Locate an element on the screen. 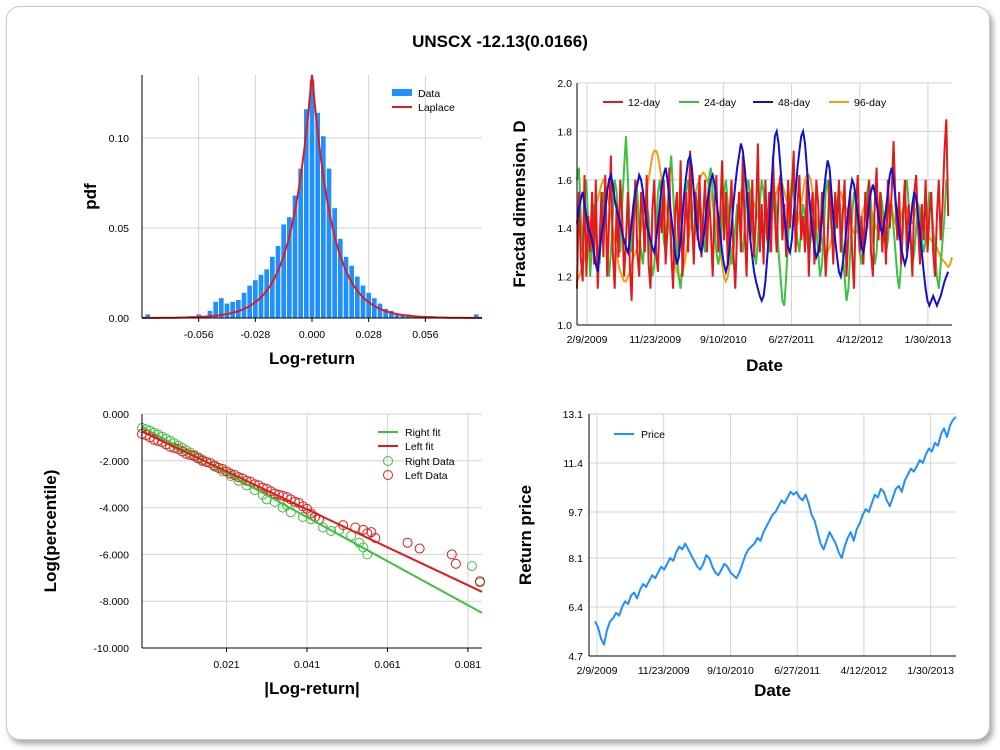  legend-laplace-label: Laplace is located at coordinates (436, 108).